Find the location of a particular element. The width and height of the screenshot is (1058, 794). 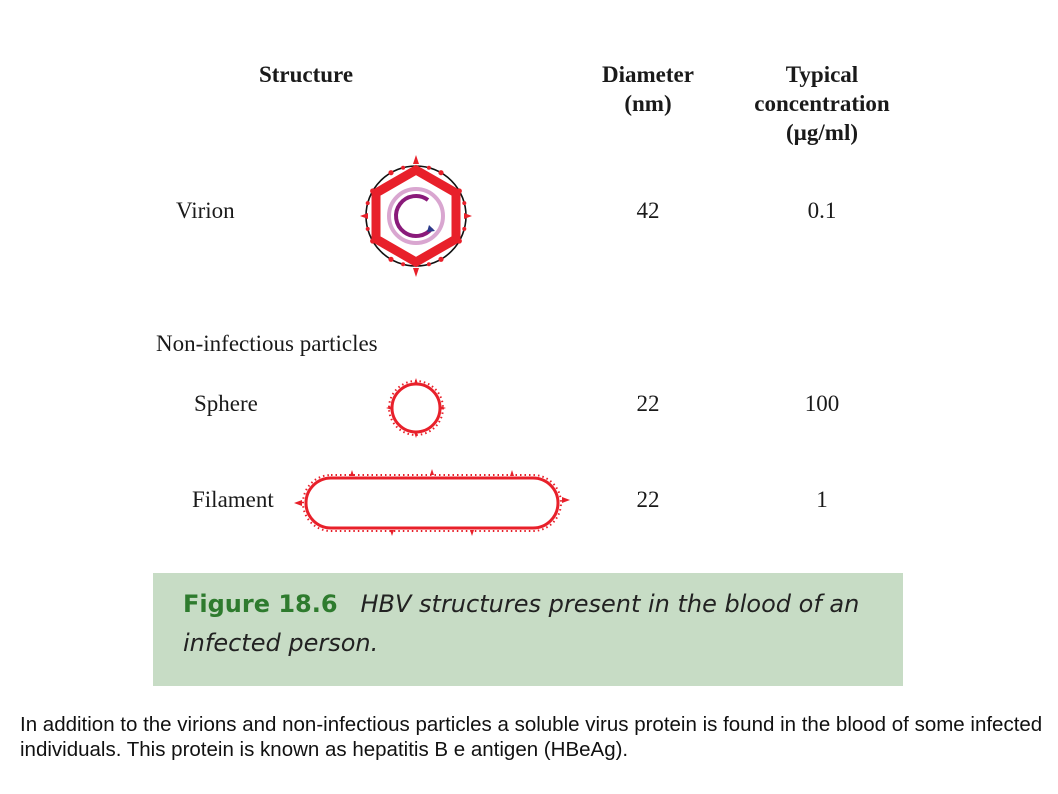

row-label-filament: Filament is located at coordinates (233, 499).